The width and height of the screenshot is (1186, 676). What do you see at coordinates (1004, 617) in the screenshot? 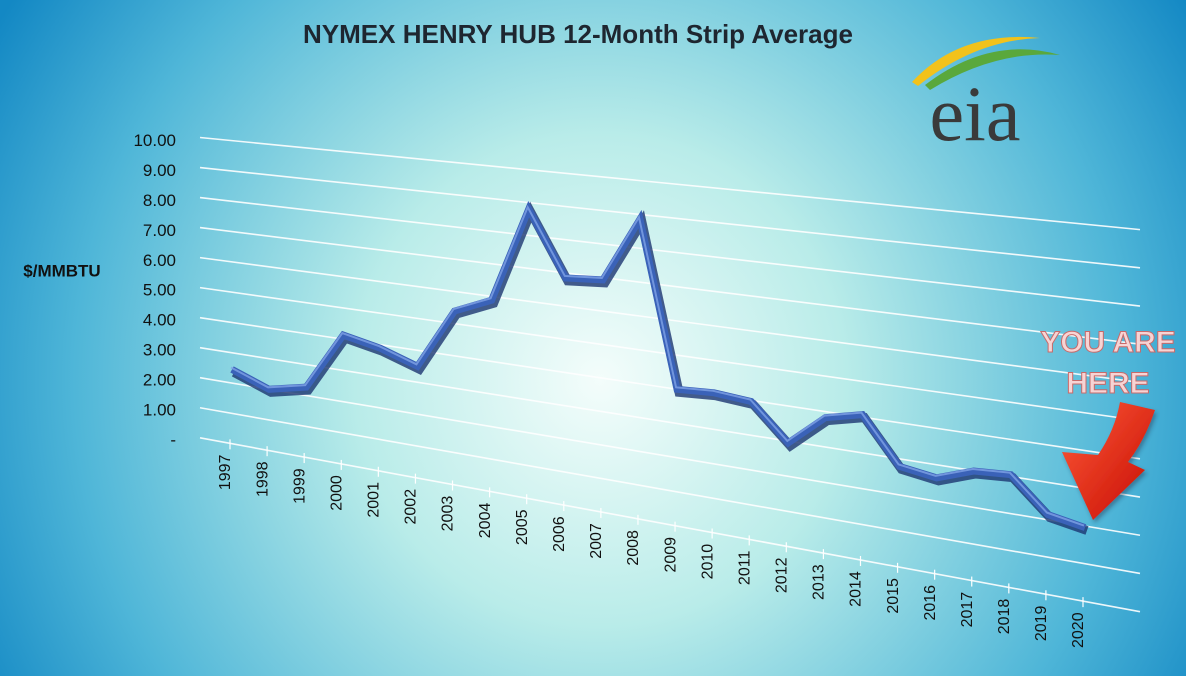
I see `x-tick-label: 2018` at bounding box center [1004, 617].